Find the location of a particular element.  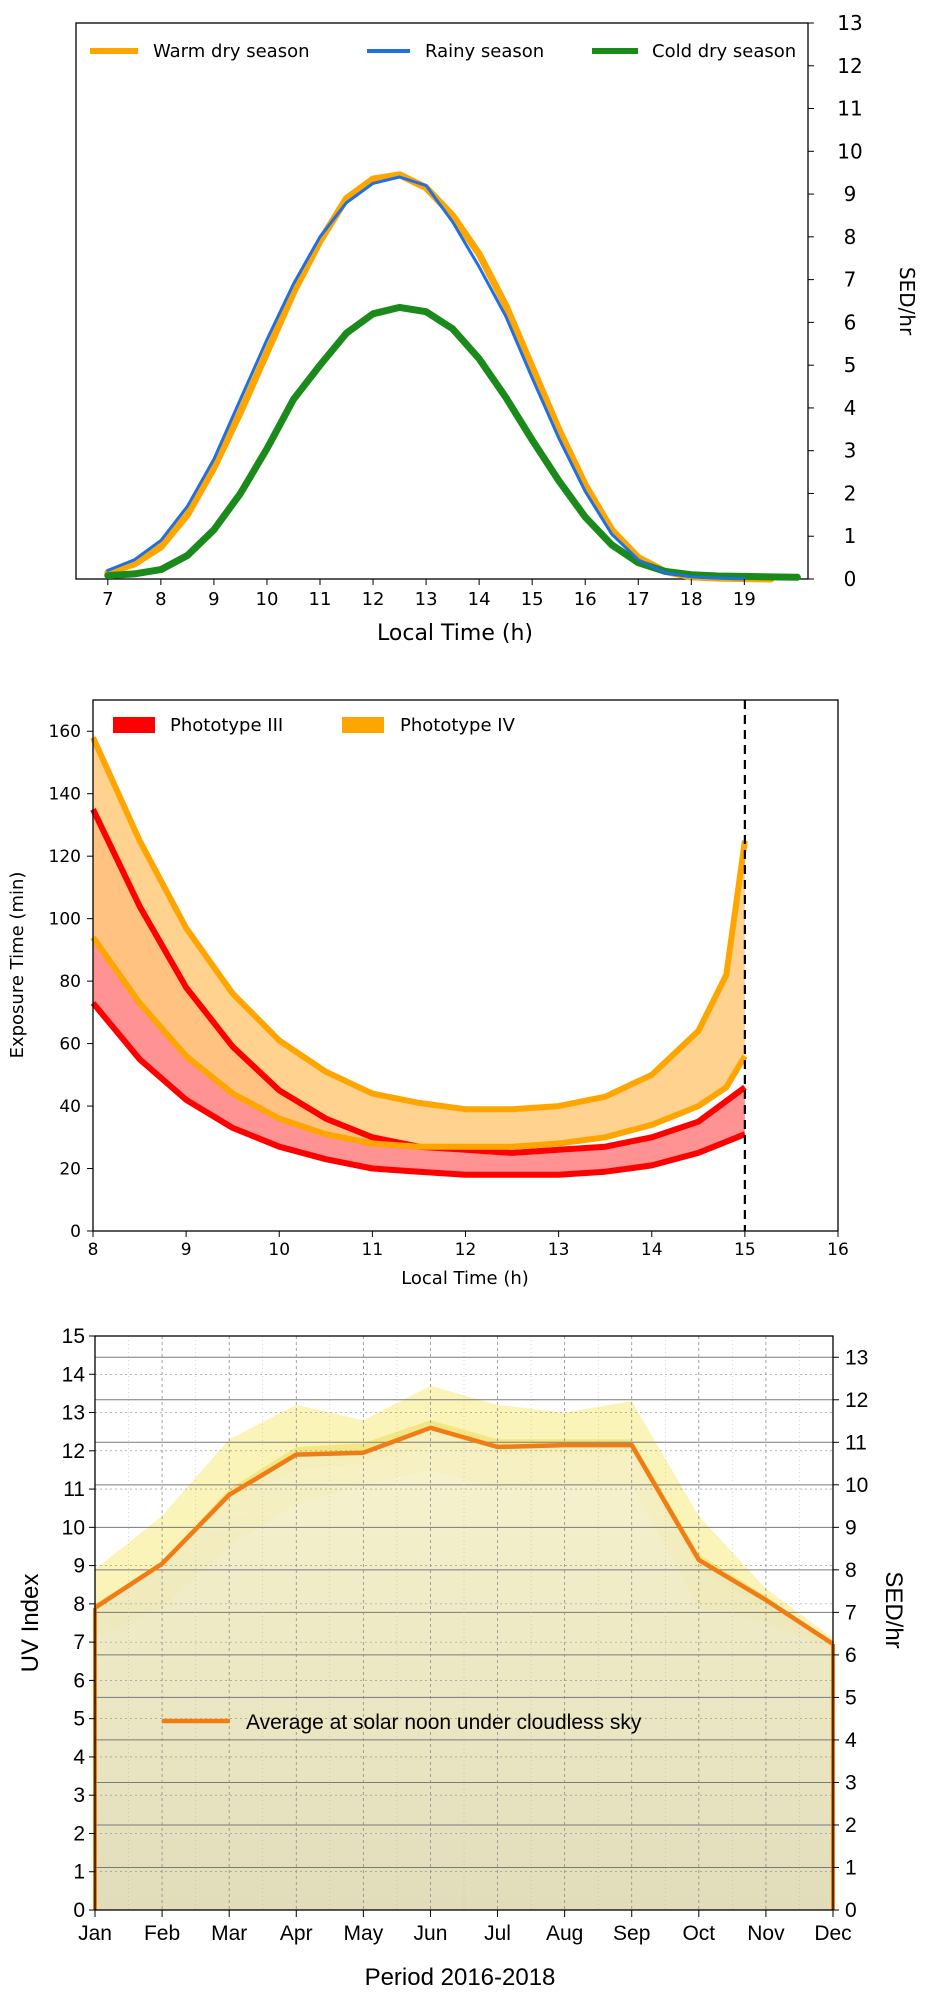

x-tick-label: 7 is located at coordinates (107, 599).